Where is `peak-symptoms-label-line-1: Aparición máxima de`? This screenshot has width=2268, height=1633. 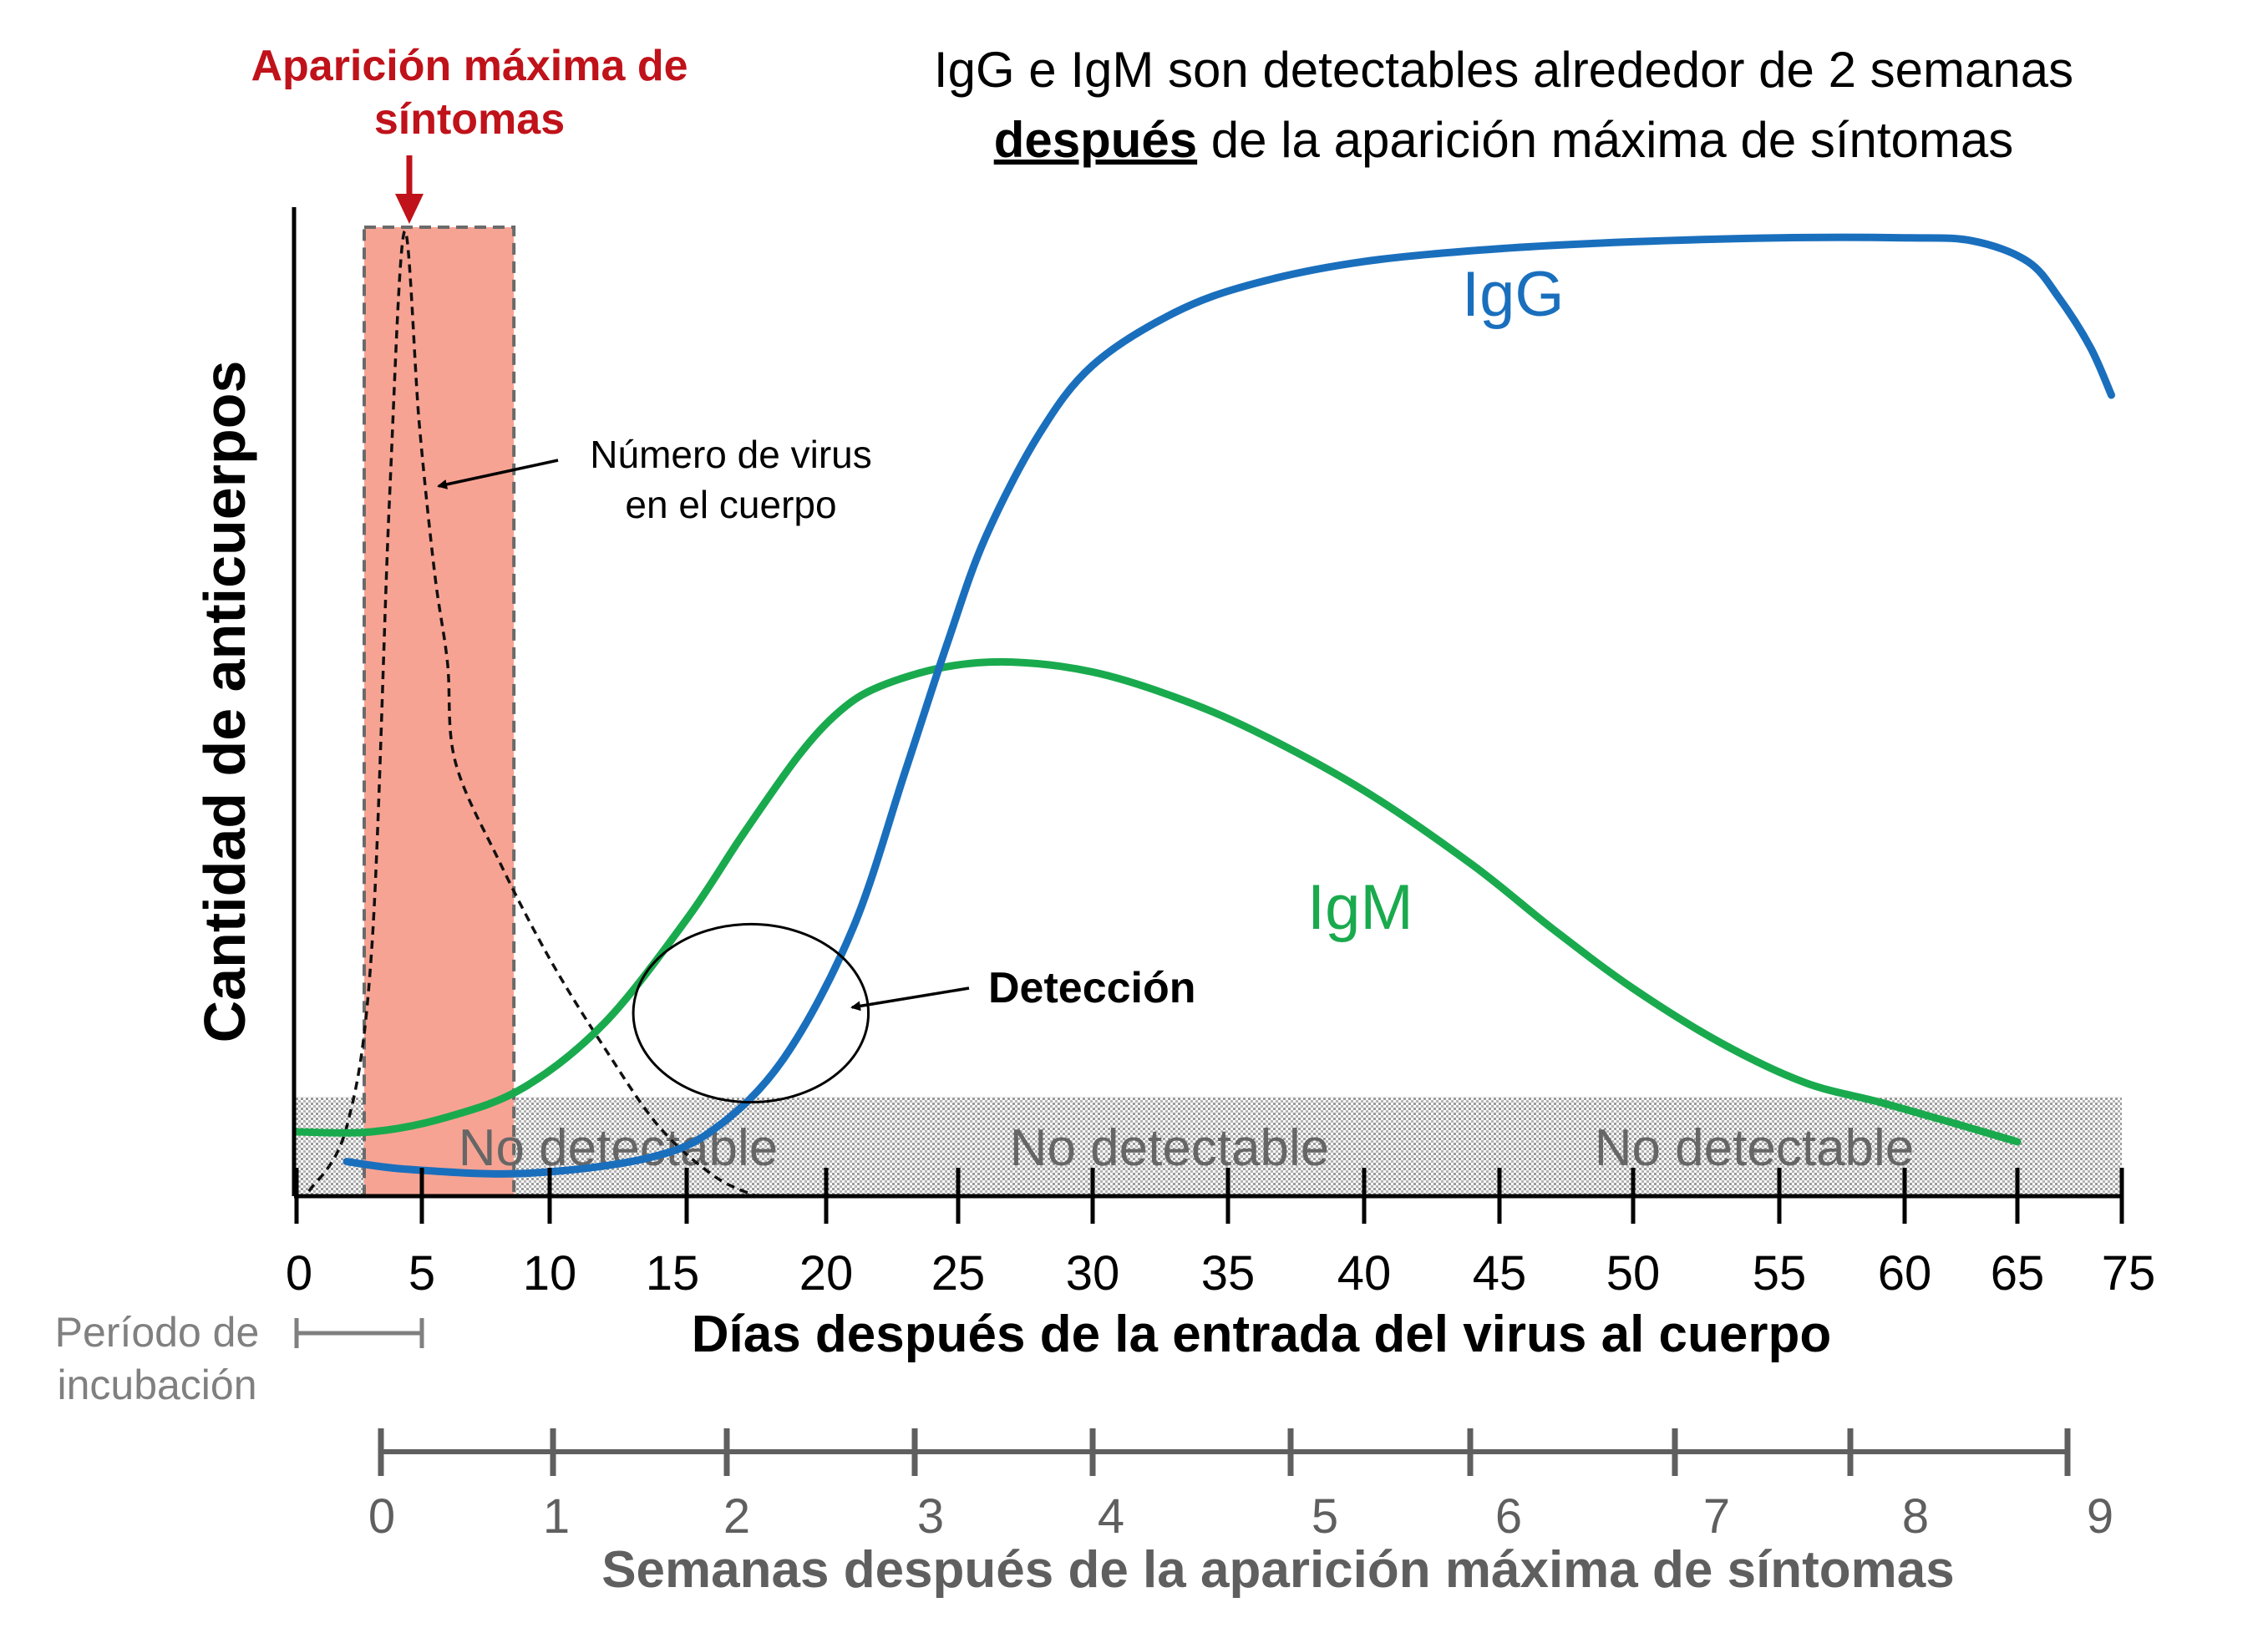 peak-symptoms-label-line-1: Aparición máxima de is located at coordinates (469, 66).